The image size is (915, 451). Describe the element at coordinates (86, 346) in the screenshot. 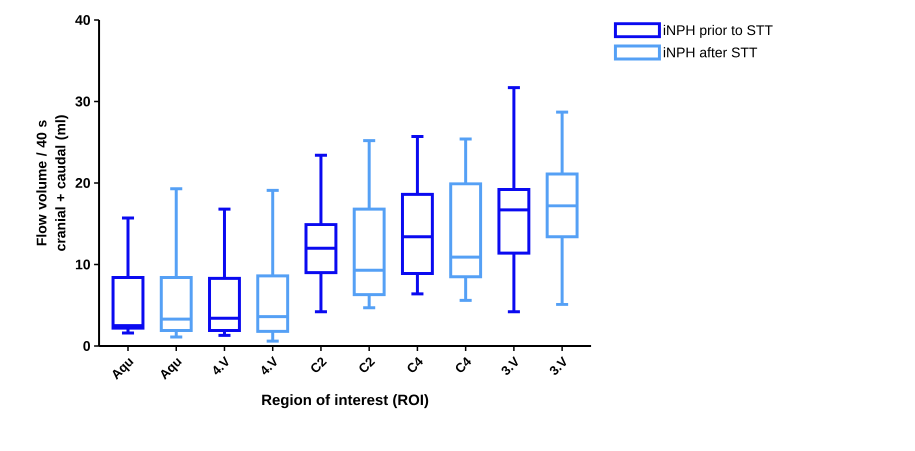

I see `y-tick-label: 0` at that location.